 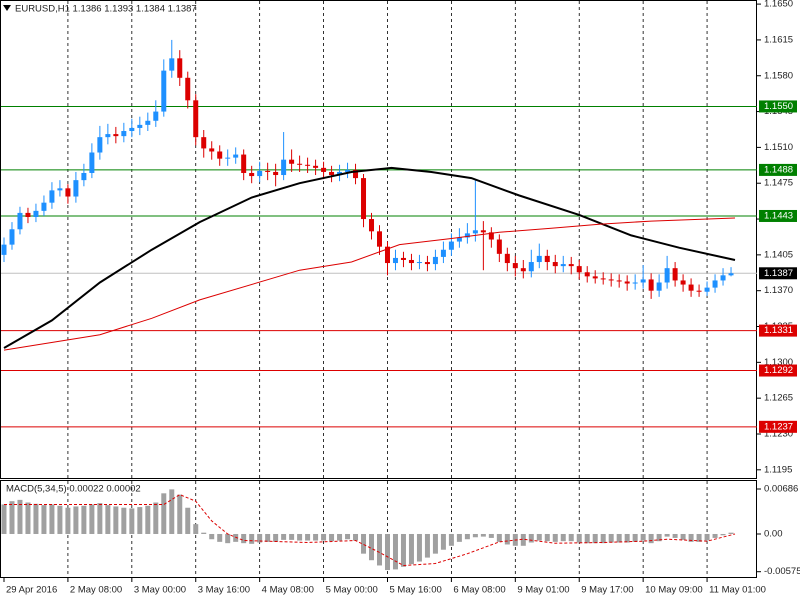 I want to click on x-tick-label: 9 May 17:00, so click(x=607, y=590).